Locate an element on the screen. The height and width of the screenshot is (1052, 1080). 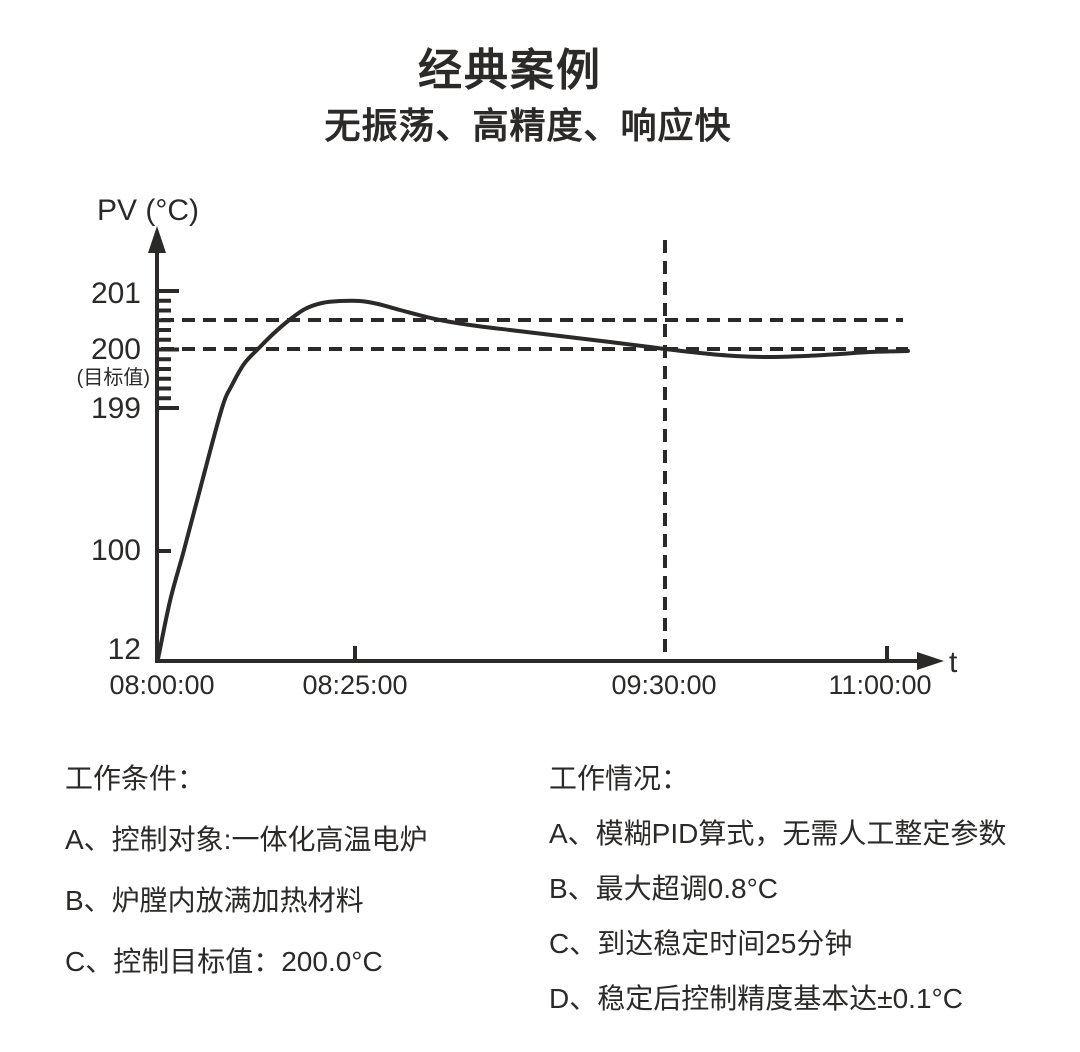
working-conditions-item-b: B、炉膛内放满加热材料 is located at coordinates (214, 900).